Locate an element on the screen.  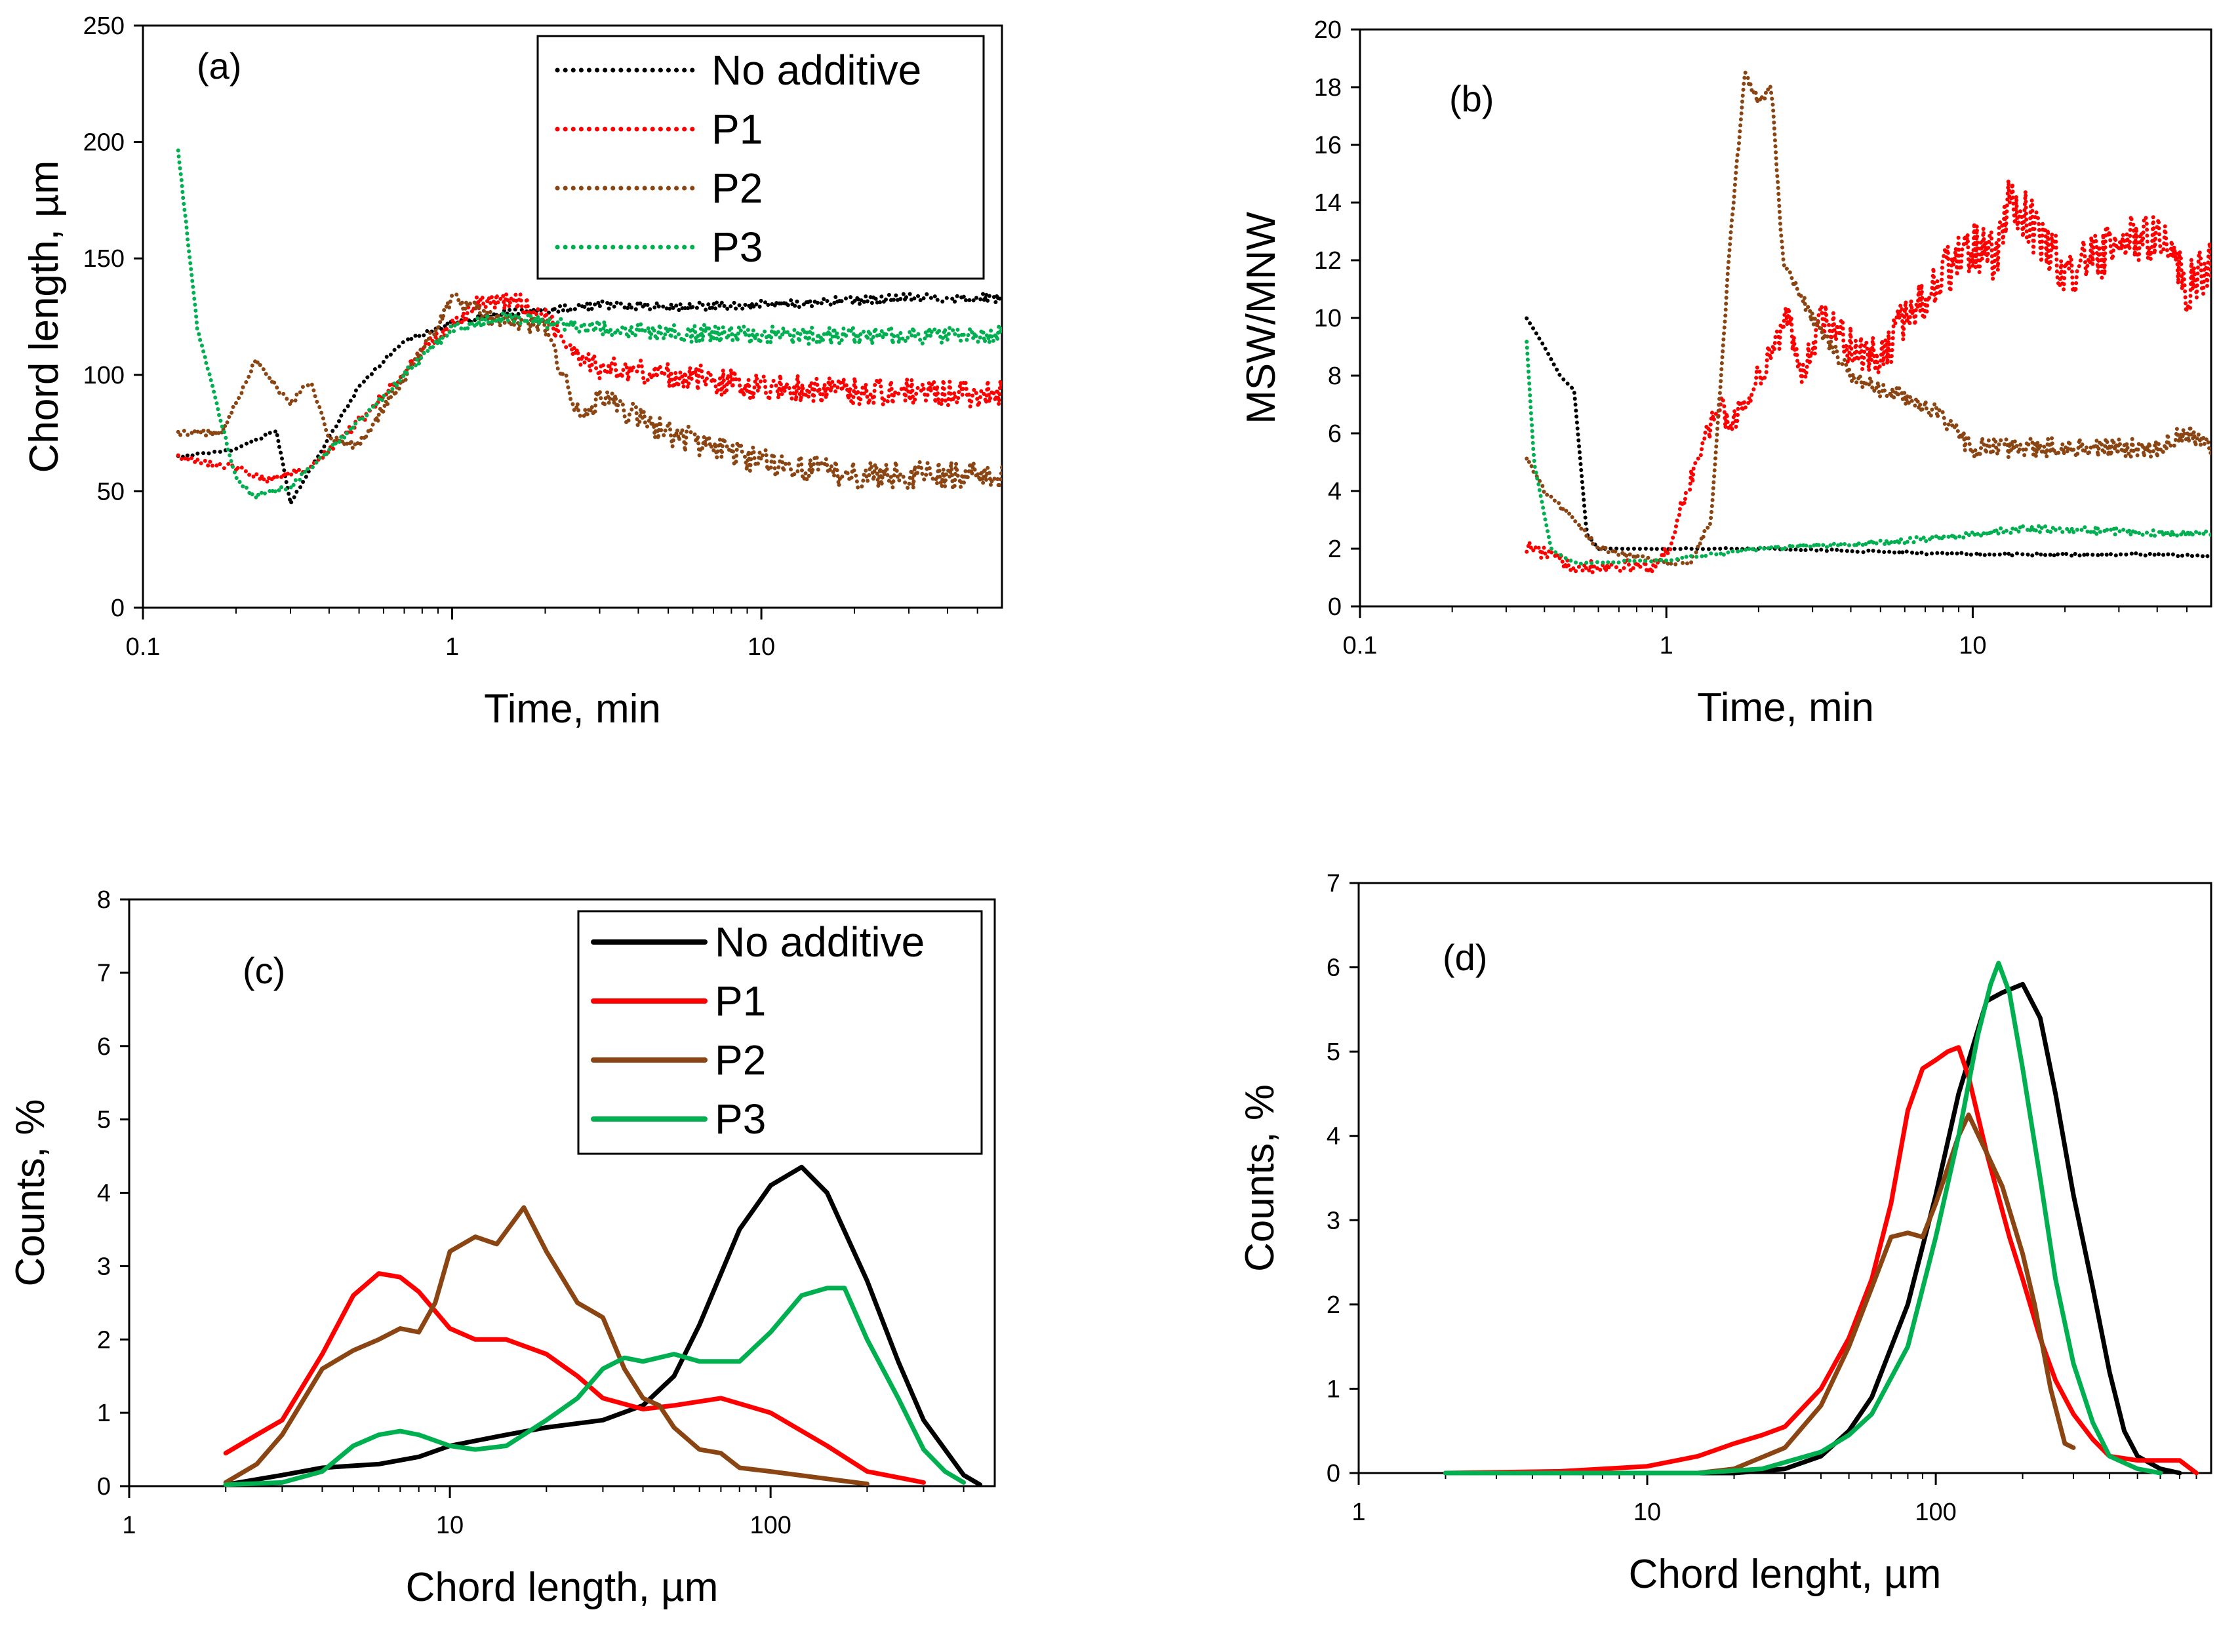
y-tick-label: 12 is located at coordinates (1328, 261).